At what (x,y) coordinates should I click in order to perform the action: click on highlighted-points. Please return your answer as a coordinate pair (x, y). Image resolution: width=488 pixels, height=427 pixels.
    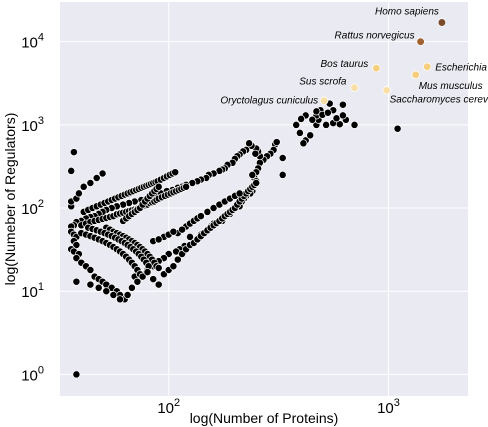
    Looking at the image, I should click on (383, 61).